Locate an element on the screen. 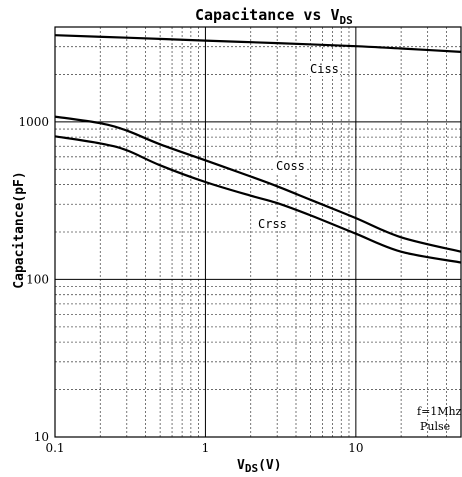 This screenshot has height=477, width=462. y-tick-label: 100 is located at coordinates (37, 279).